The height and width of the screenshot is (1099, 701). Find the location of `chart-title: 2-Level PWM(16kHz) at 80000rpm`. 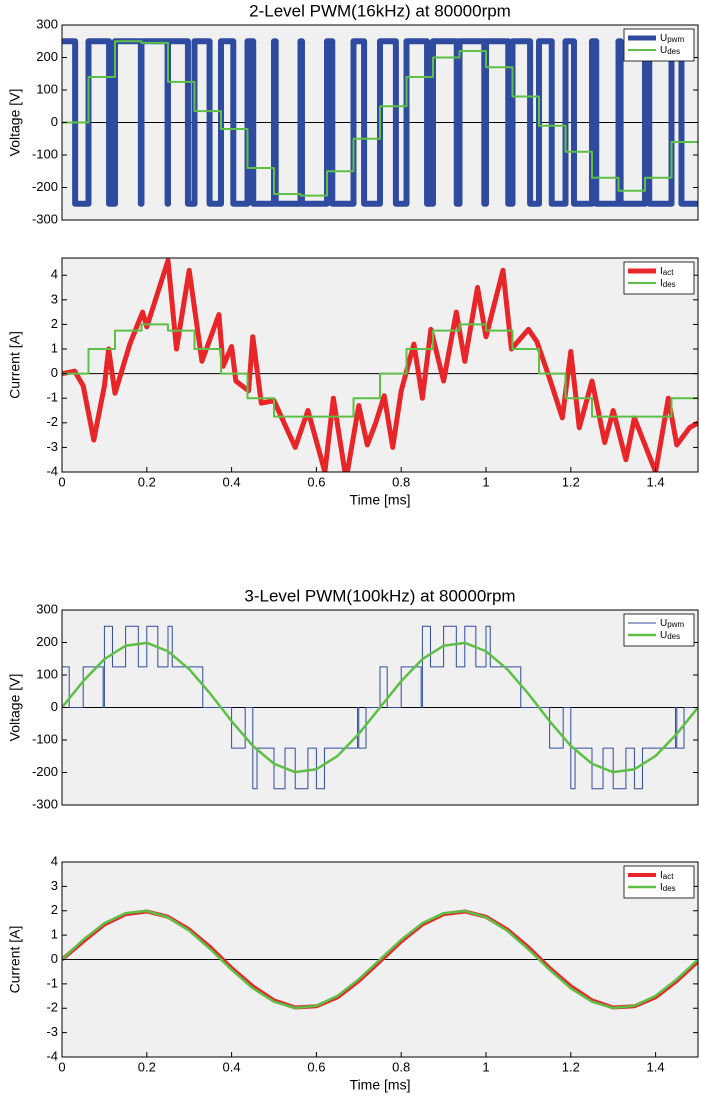

chart-title: 2-Level PWM(16kHz) at 80000rpm is located at coordinates (380, 10).